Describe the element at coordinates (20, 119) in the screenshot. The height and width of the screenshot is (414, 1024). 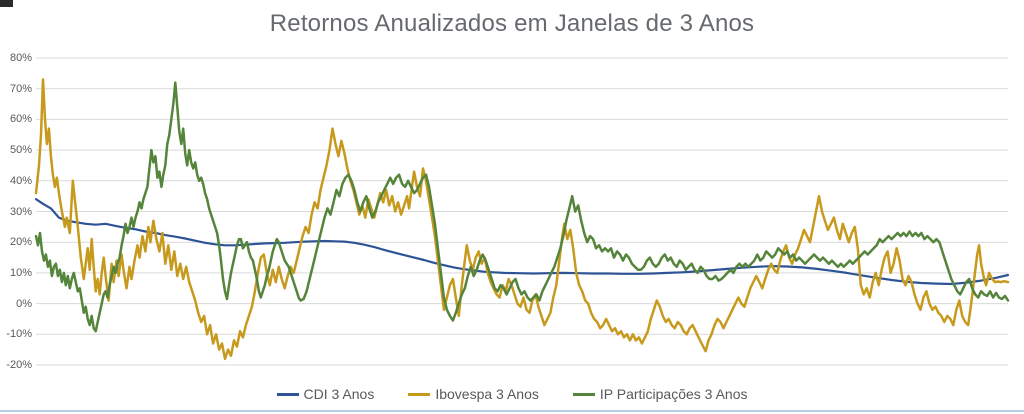
I see `y-axis-tick-label: 60%` at that location.